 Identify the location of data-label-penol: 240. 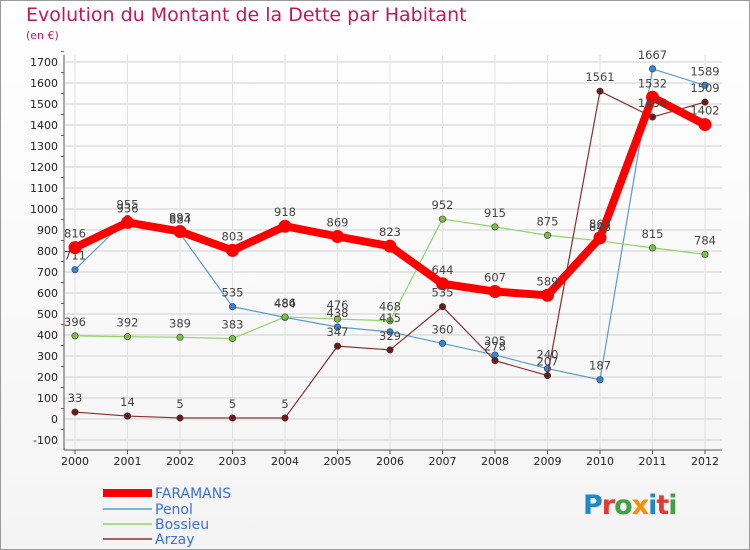
(548, 355).